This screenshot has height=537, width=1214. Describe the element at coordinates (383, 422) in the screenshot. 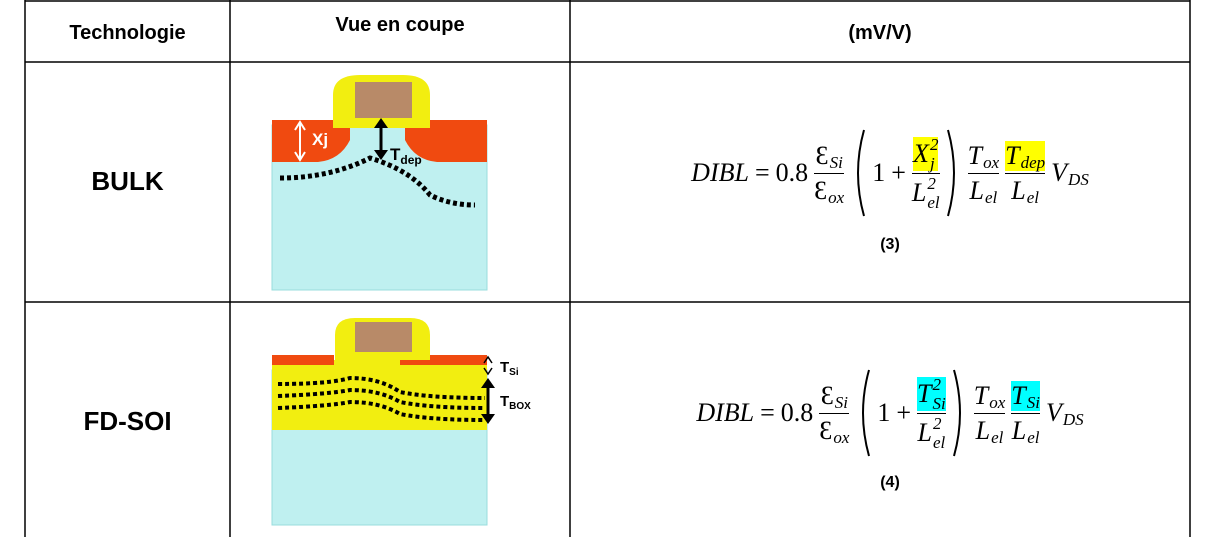

I see `fdsoi-diagram` at that location.